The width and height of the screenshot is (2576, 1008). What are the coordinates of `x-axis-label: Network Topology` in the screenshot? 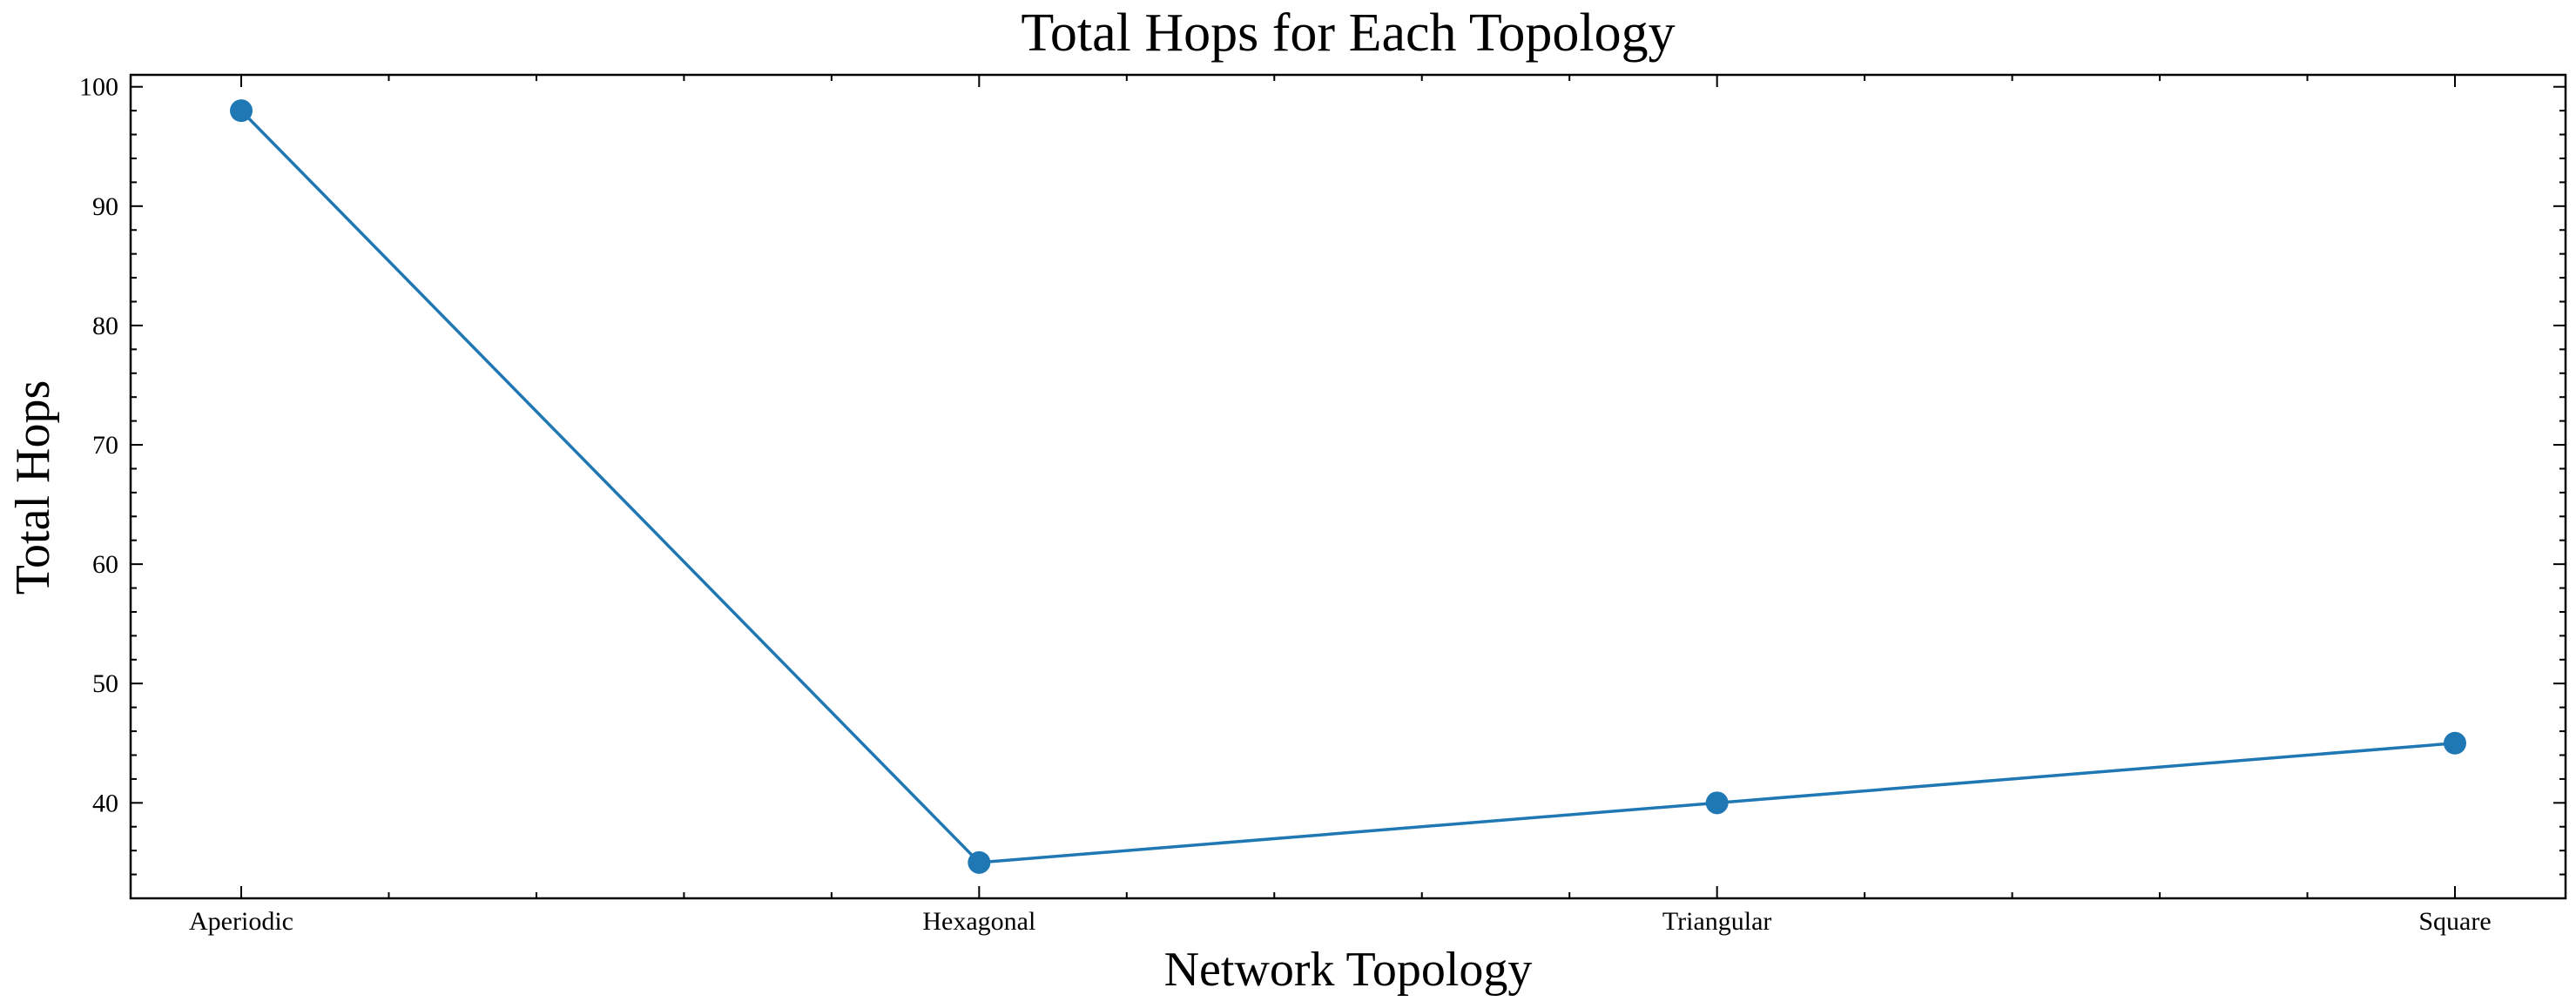 It's located at (1348, 970).